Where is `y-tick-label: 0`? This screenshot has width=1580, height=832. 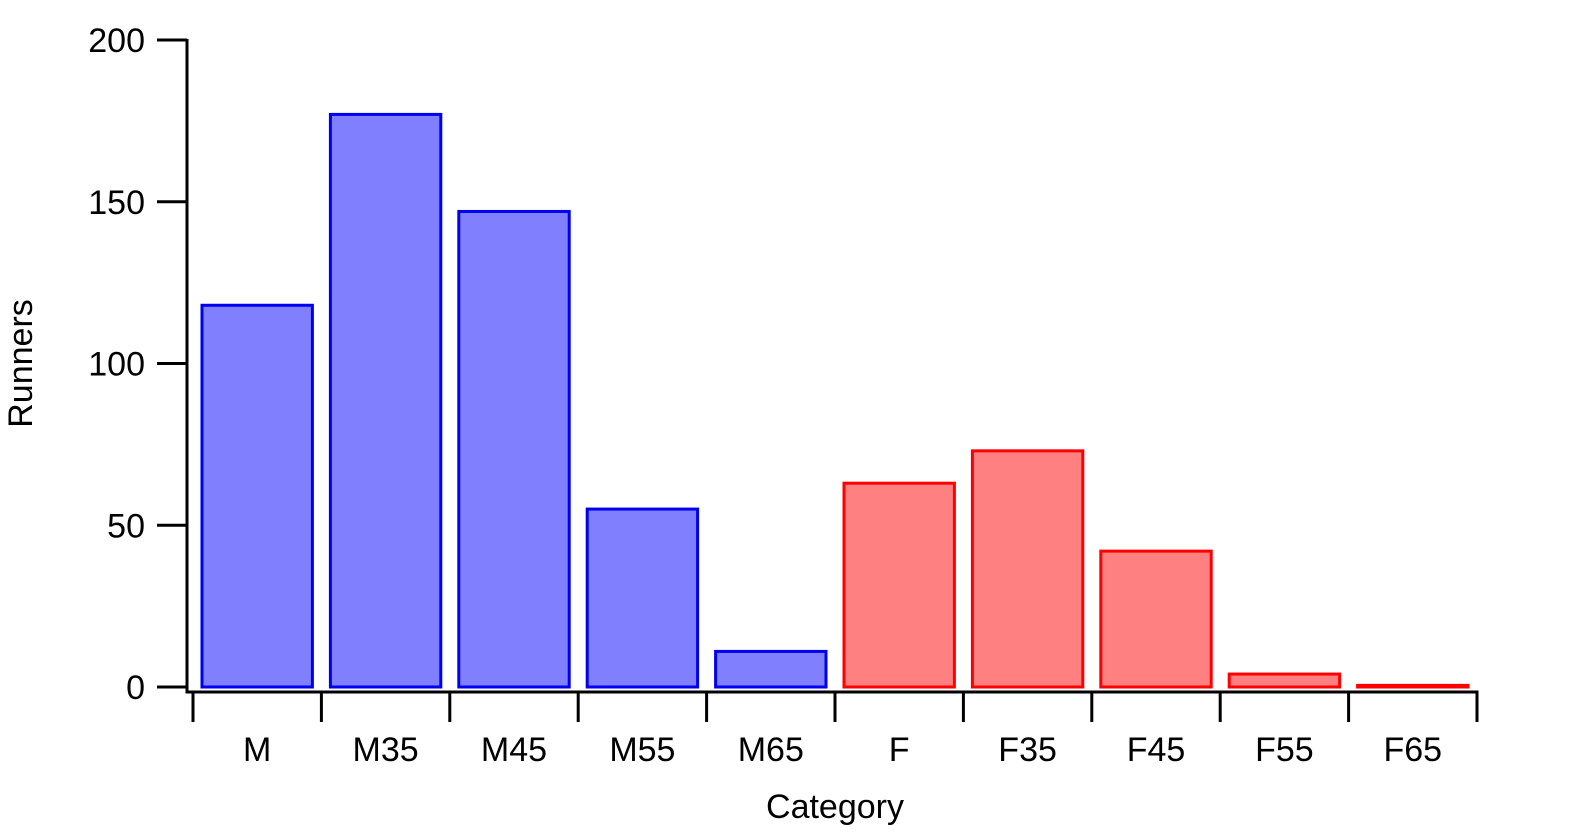
y-tick-label: 0 is located at coordinates (135, 688).